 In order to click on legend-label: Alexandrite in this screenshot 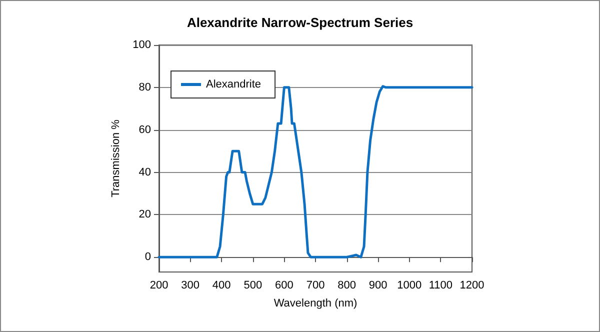, I will do `click(234, 84)`.